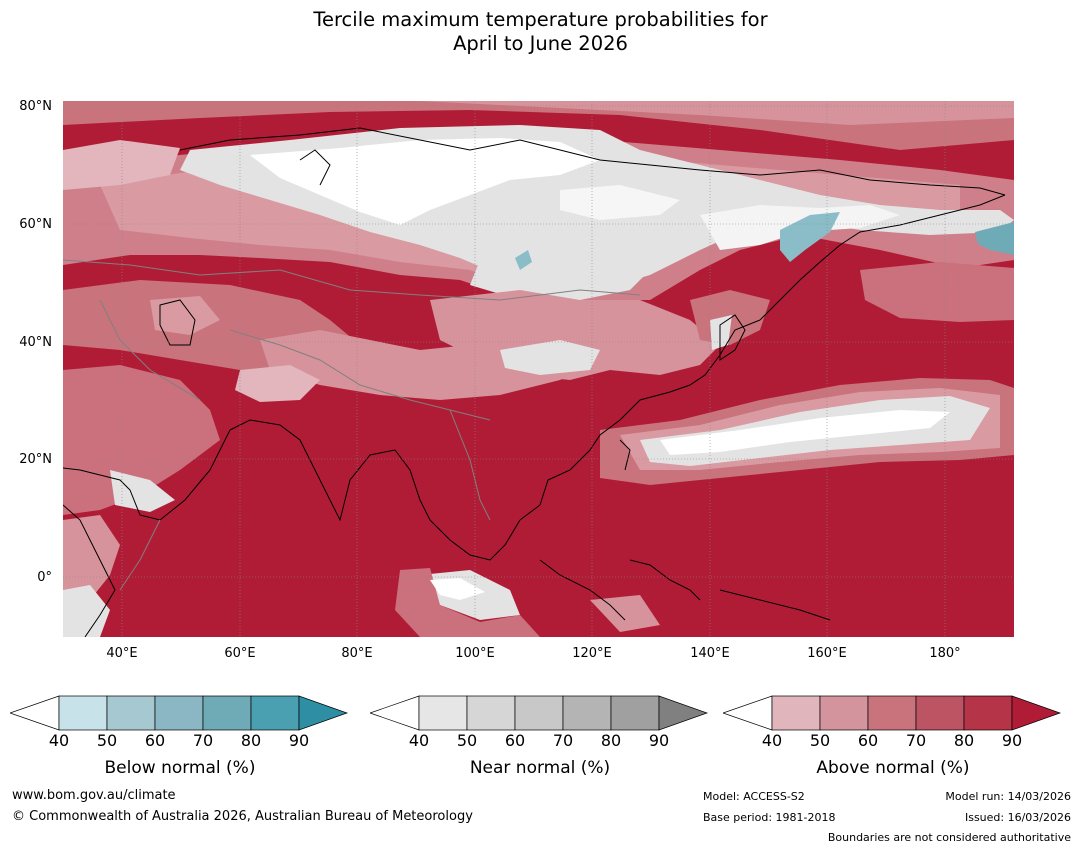 The height and width of the screenshot is (850, 1081). What do you see at coordinates (35, 106) in the screenshot?
I see `lat-label-80n: 80°N` at bounding box center [35, 106].